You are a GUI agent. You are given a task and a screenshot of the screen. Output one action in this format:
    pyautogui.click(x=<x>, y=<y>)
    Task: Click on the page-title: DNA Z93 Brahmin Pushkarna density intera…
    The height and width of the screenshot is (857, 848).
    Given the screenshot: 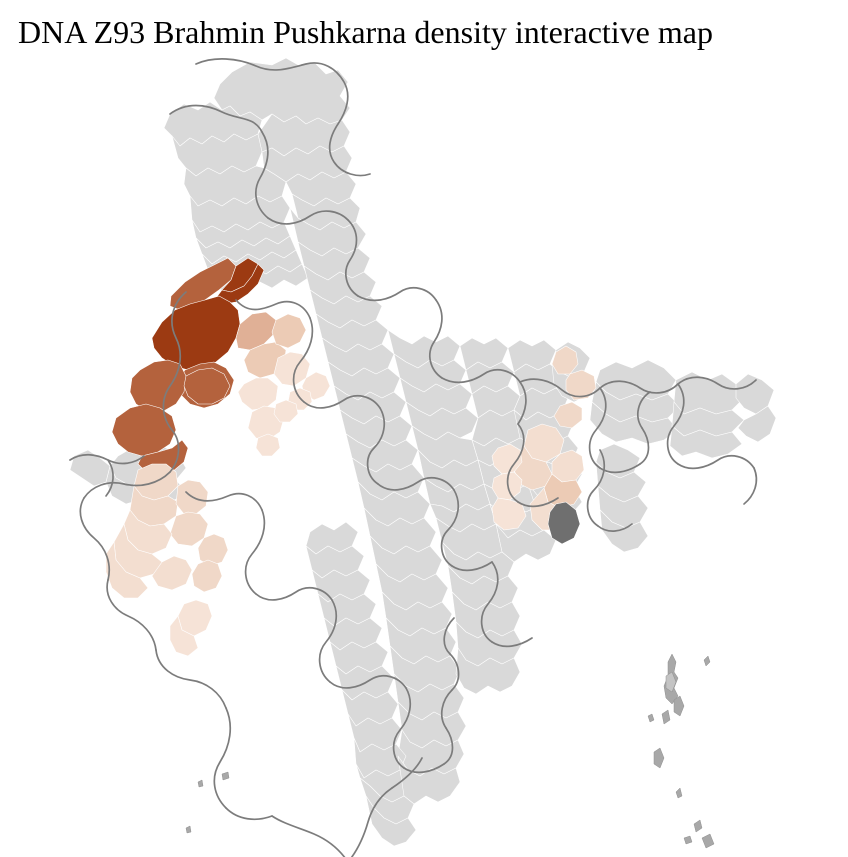 What is the action you would take?
    pyautogui.click(x=365, y=32)
    